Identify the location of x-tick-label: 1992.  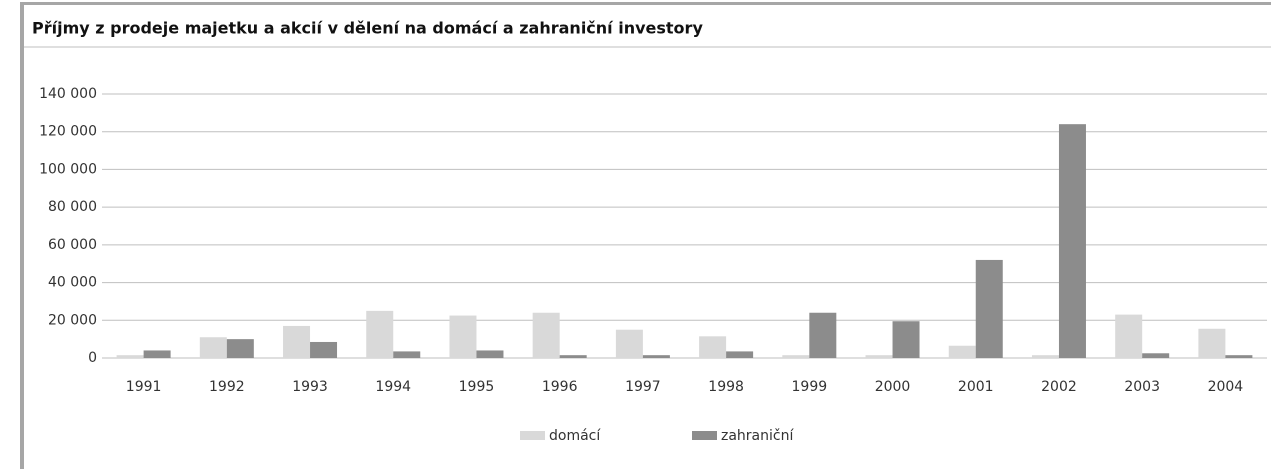
(227, 387).